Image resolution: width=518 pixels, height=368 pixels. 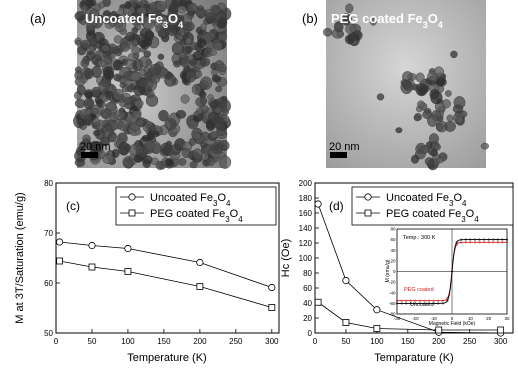 I want to click on panel-label-b: (b), so click(x=310, y=18).